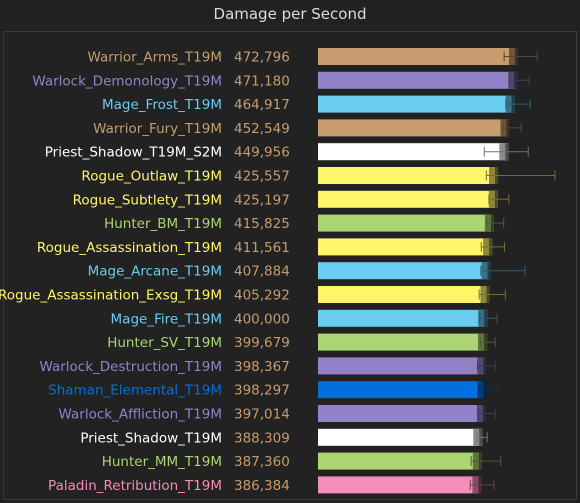  Describe the element at coordinates (262, 248) in the screenshot. I see `value-label: 411,561` at that location.